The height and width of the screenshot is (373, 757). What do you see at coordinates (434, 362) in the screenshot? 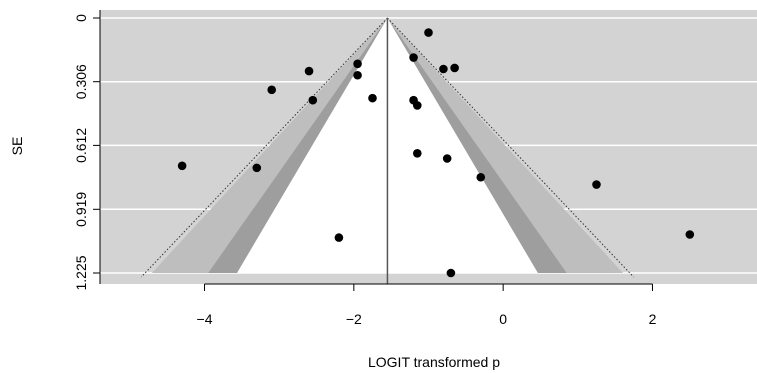
I see `x-axis-title: LOGIT transformed p` at bounding box center [434, 362].